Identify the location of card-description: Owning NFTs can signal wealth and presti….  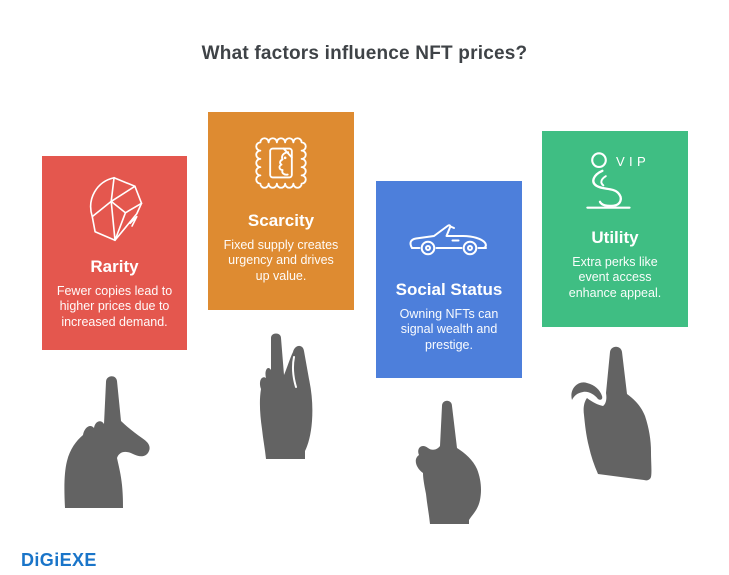
(449, 329).